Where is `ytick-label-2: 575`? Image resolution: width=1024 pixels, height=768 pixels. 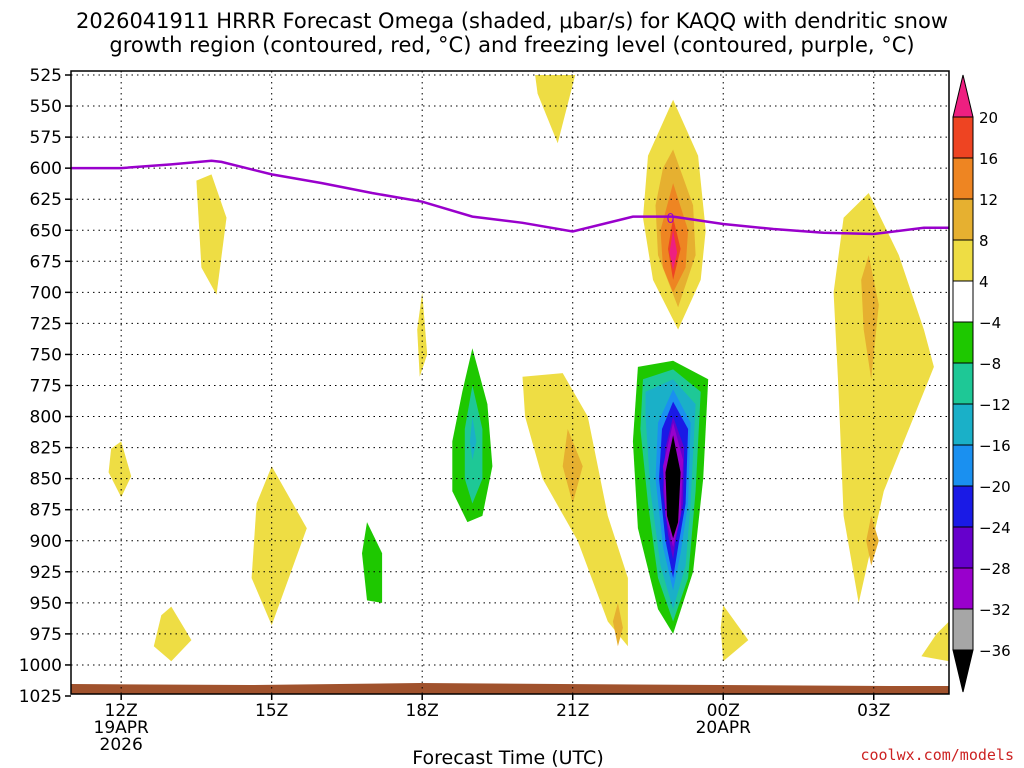 ytick-label-2: 575 is located at coordinates (46, 138).